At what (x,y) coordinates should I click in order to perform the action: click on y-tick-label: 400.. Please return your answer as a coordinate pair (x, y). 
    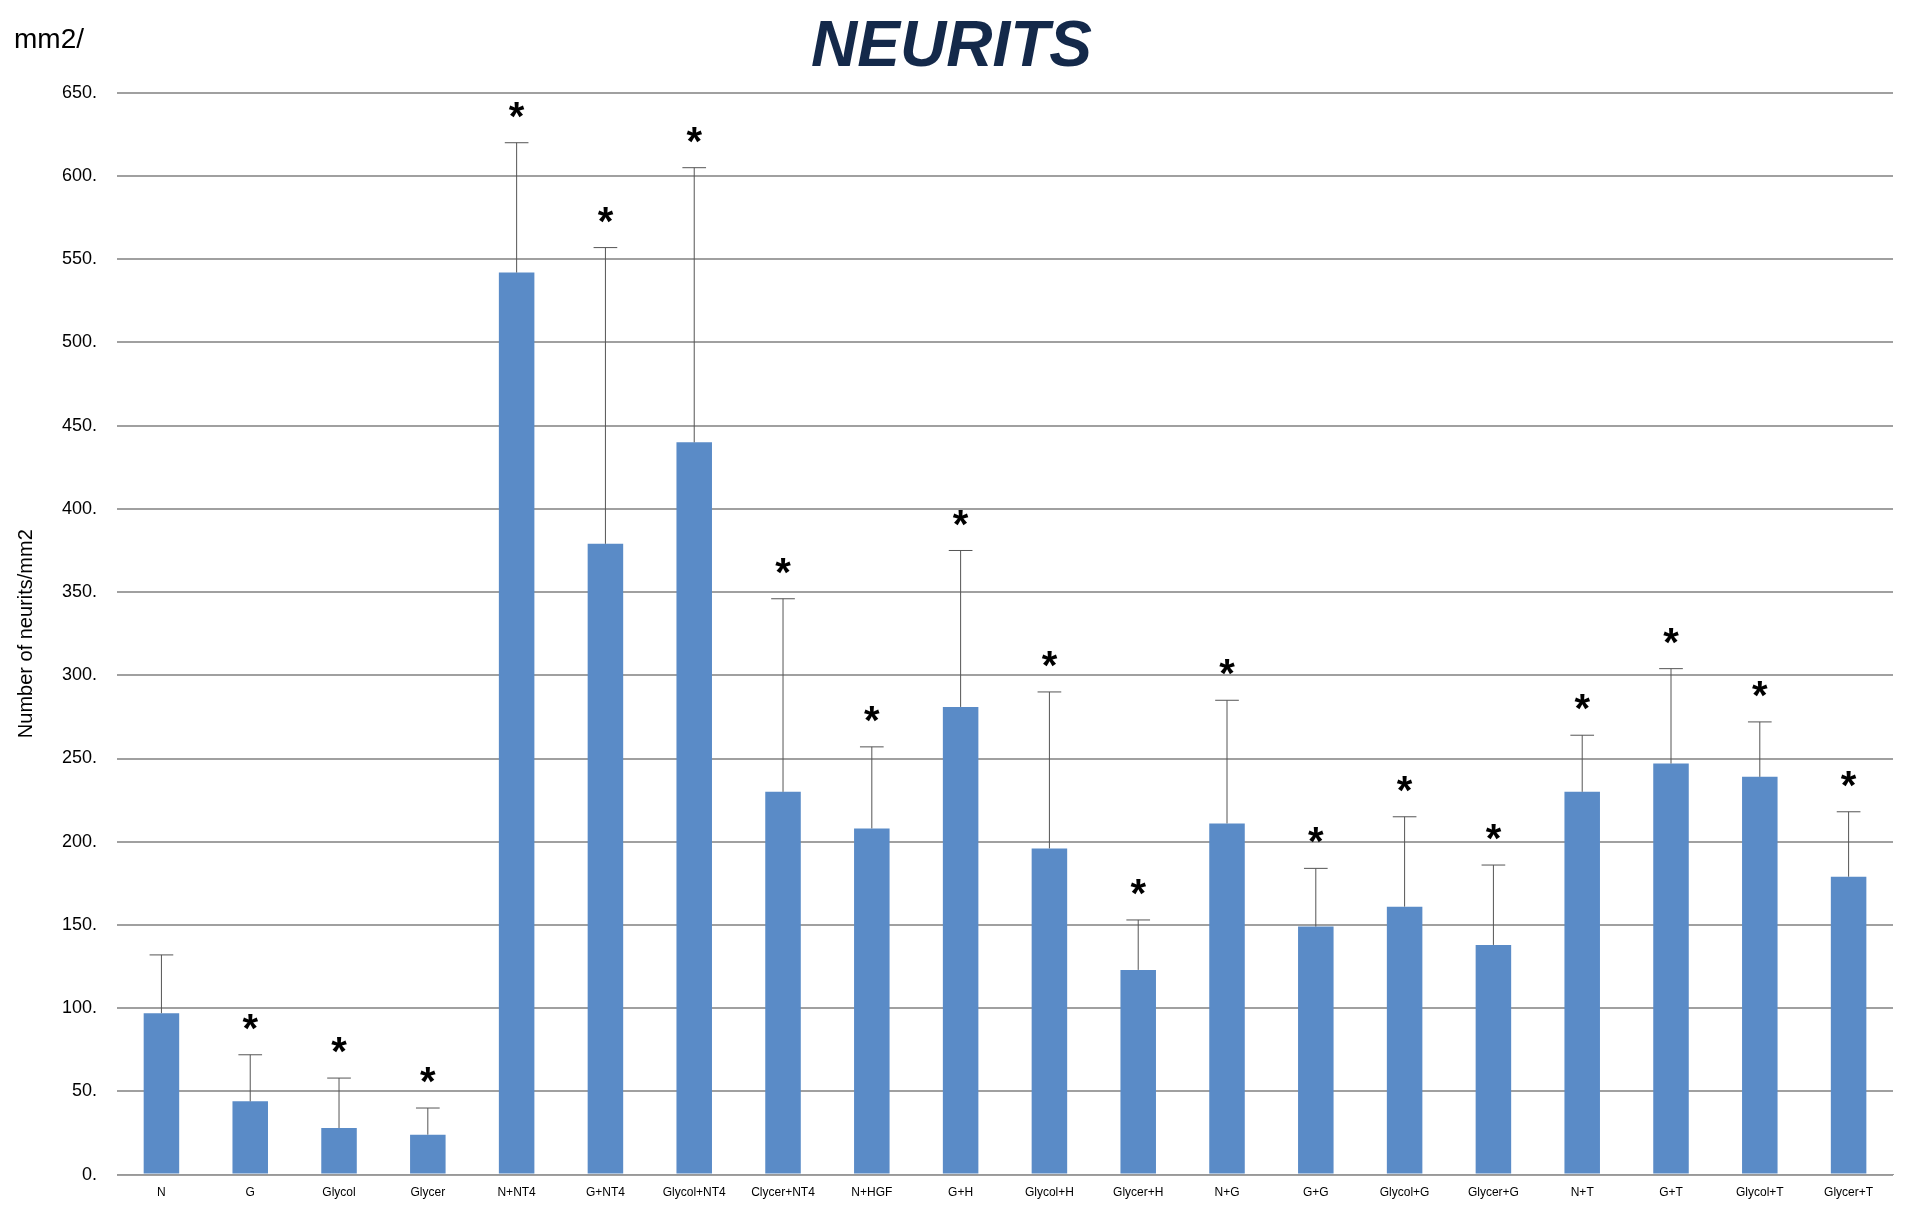
    Looking at the image, I should click on (79, 507).